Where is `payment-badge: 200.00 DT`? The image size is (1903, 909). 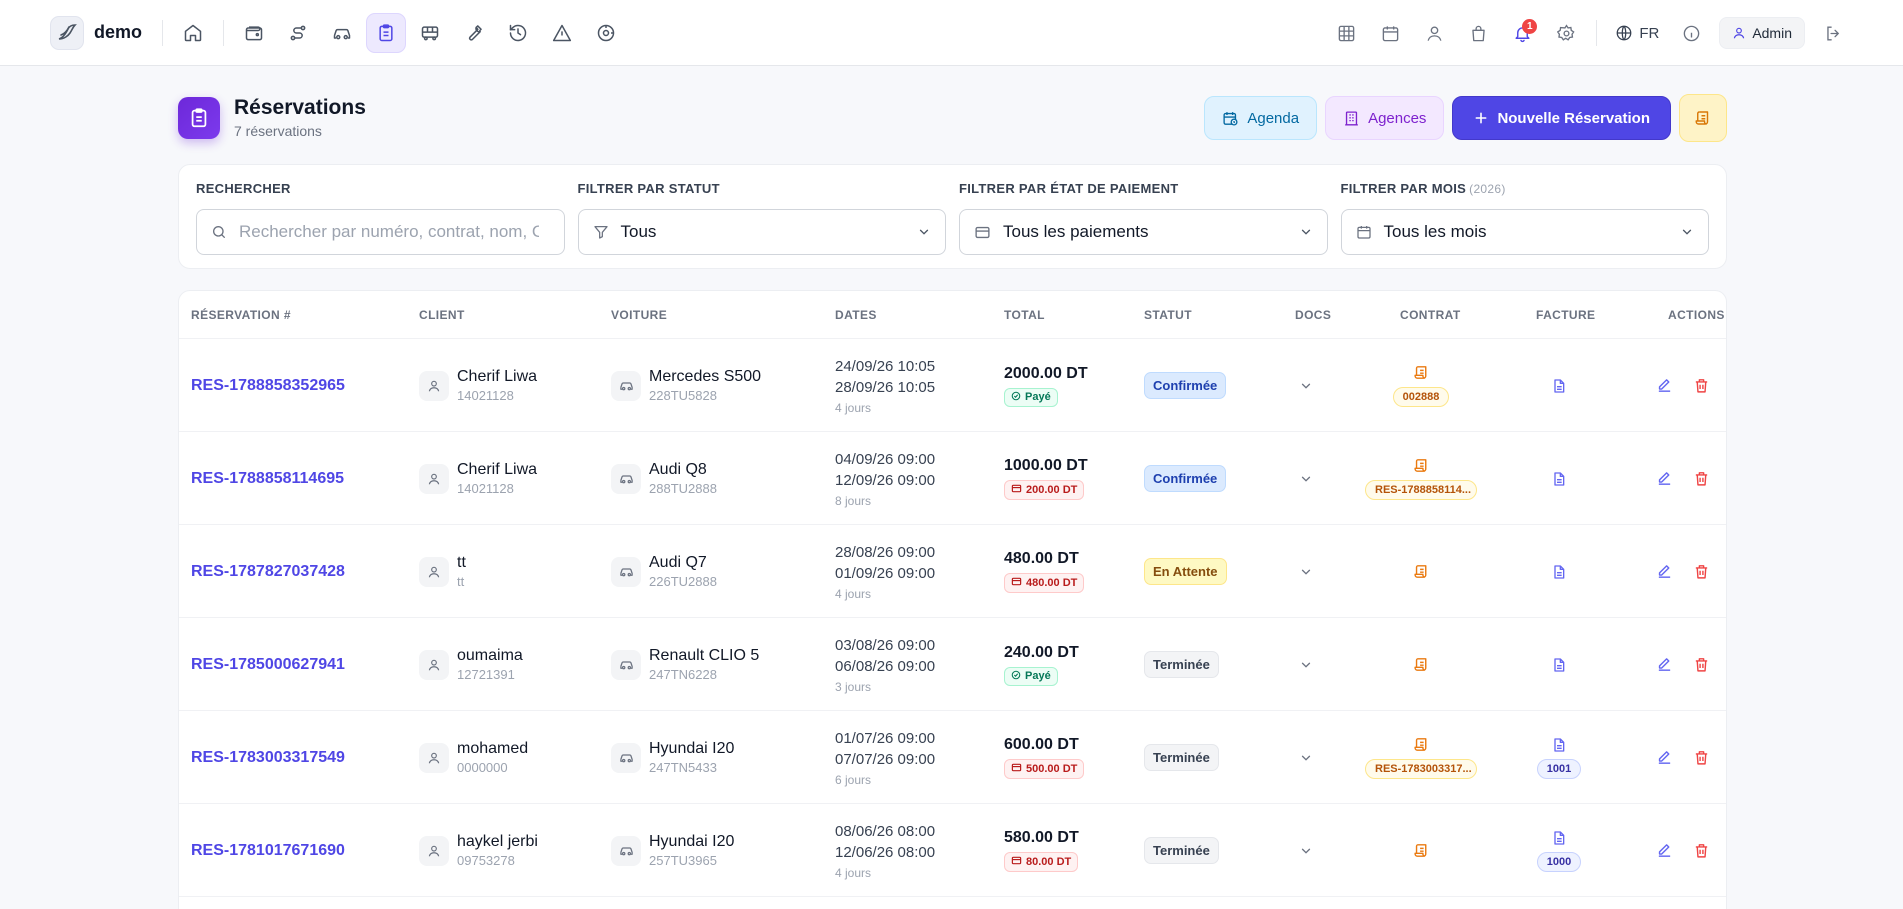
payment-badge: 200.00 DT is located at coordinates (1044, 490).